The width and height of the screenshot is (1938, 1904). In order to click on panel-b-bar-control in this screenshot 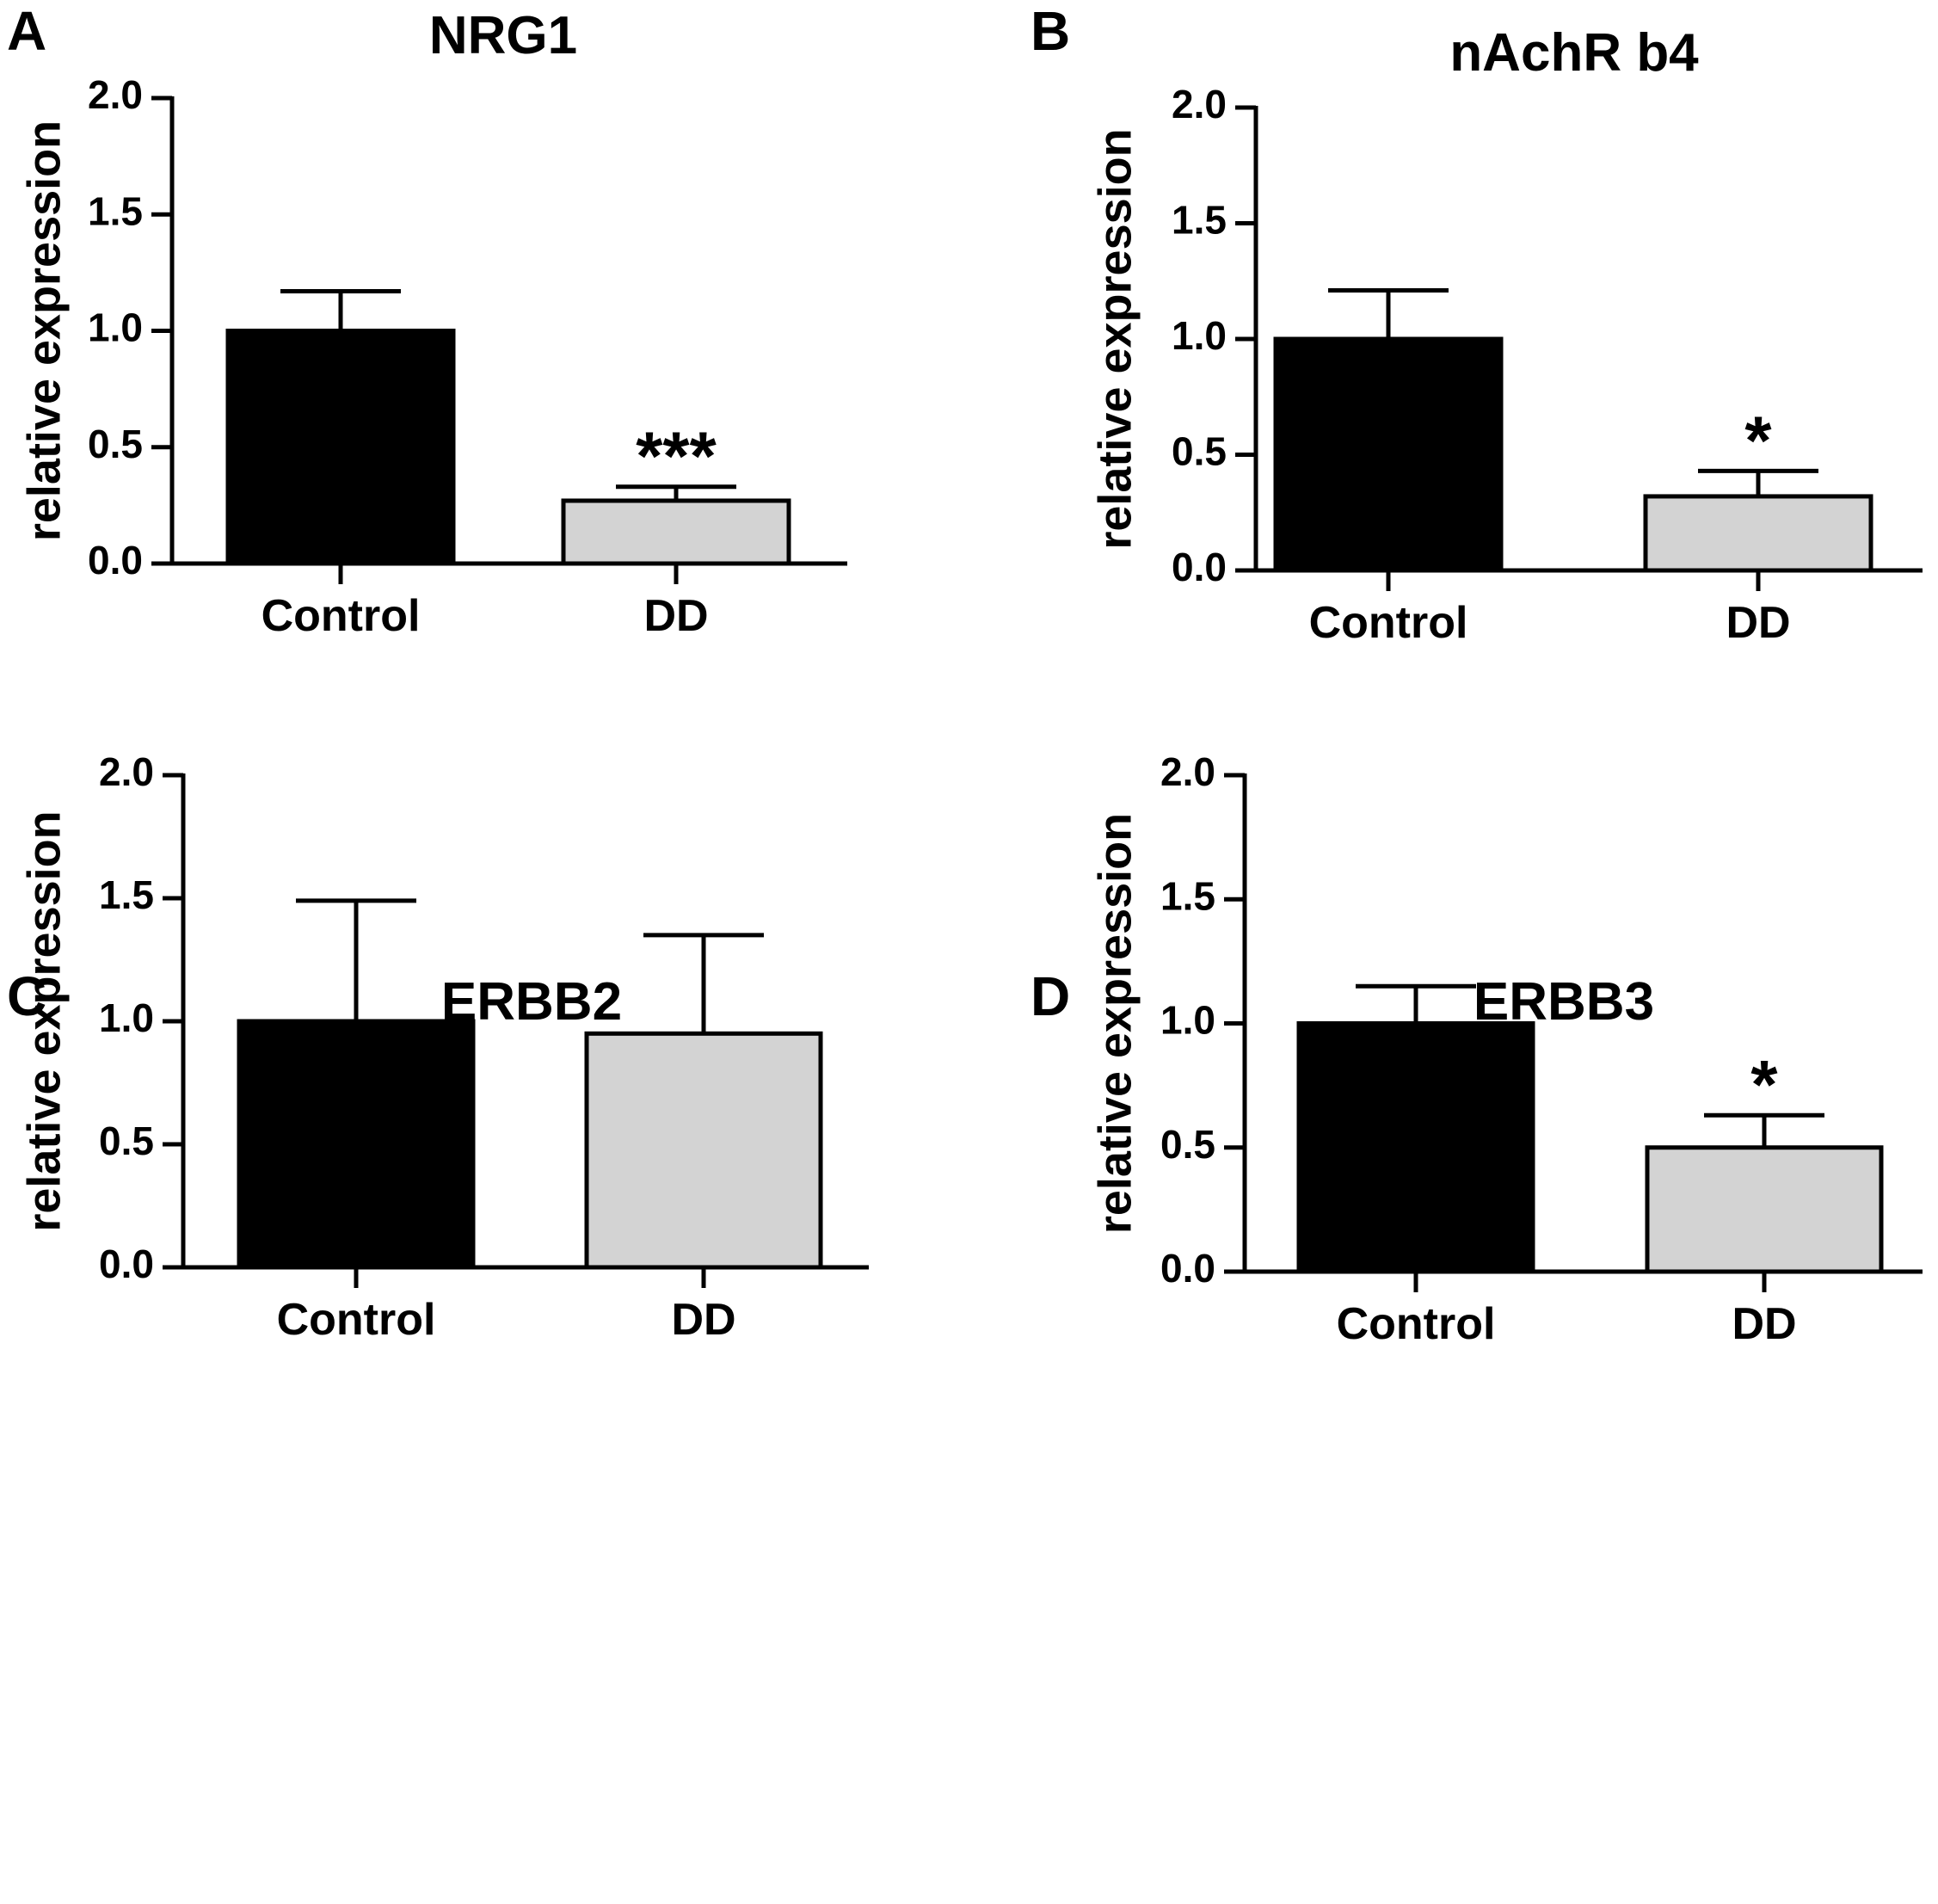, I will do `click(1389, 454)`.